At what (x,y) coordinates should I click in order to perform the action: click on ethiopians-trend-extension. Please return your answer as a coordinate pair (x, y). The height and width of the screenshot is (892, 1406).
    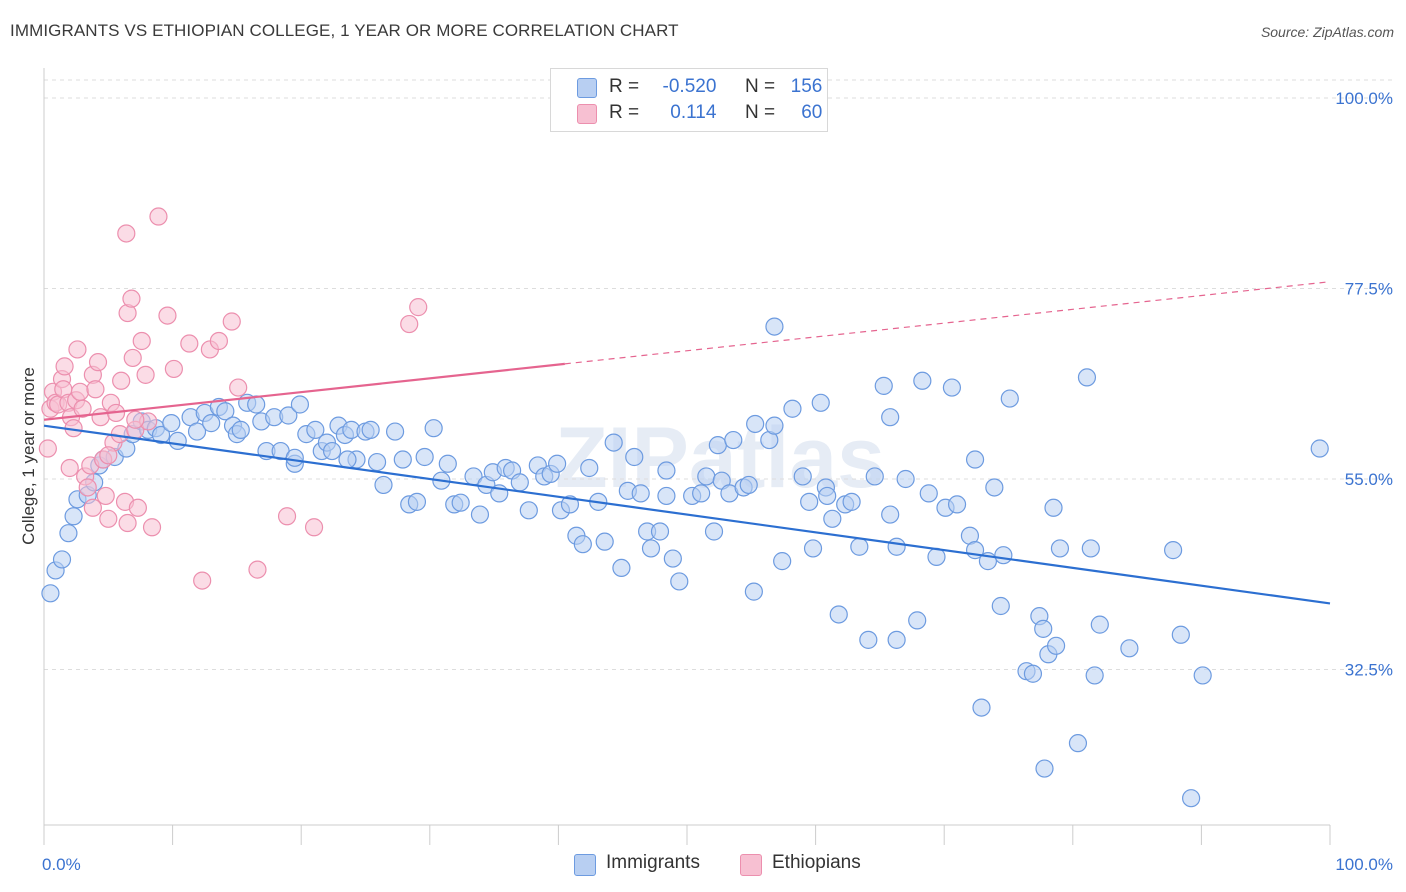
    Looking at the image, I should click on (947, 323).